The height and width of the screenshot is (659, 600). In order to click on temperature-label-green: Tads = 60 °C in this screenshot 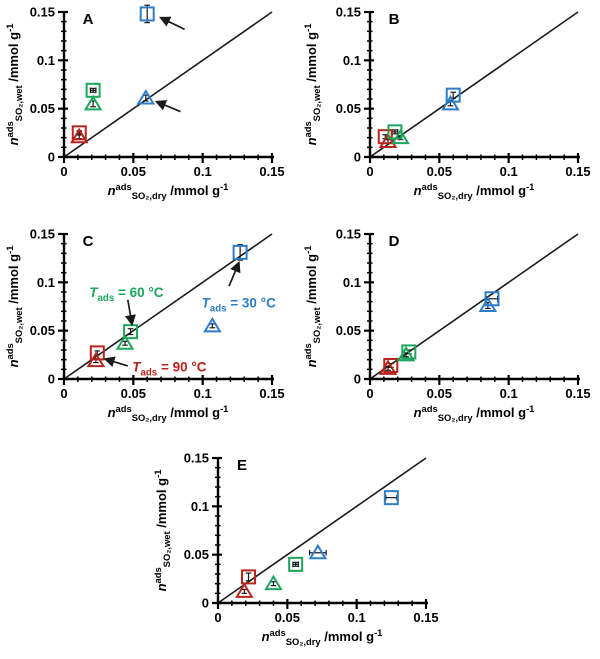, I will do `click(126, 294)`.